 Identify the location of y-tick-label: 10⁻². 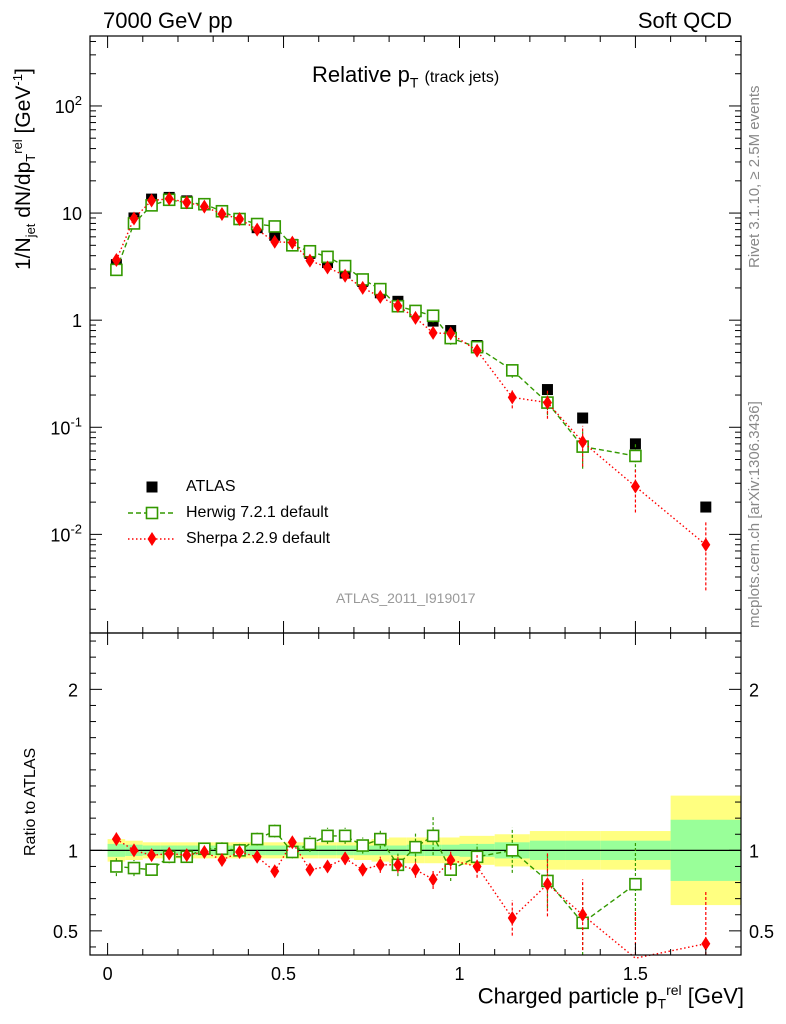
(66, 533).